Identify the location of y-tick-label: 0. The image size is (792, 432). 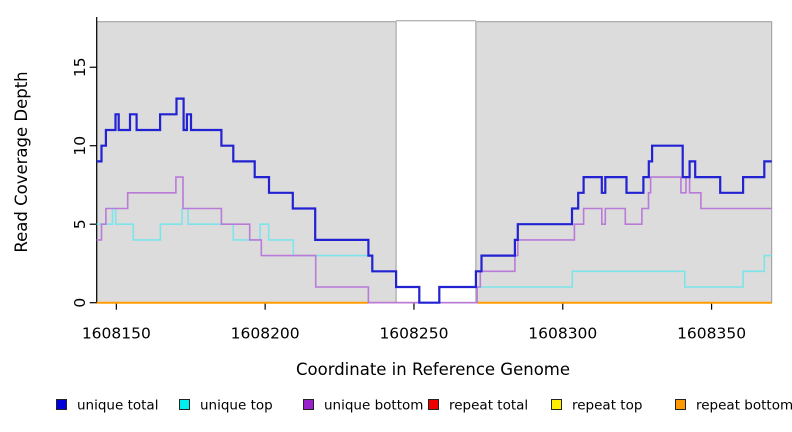
(80, 303).